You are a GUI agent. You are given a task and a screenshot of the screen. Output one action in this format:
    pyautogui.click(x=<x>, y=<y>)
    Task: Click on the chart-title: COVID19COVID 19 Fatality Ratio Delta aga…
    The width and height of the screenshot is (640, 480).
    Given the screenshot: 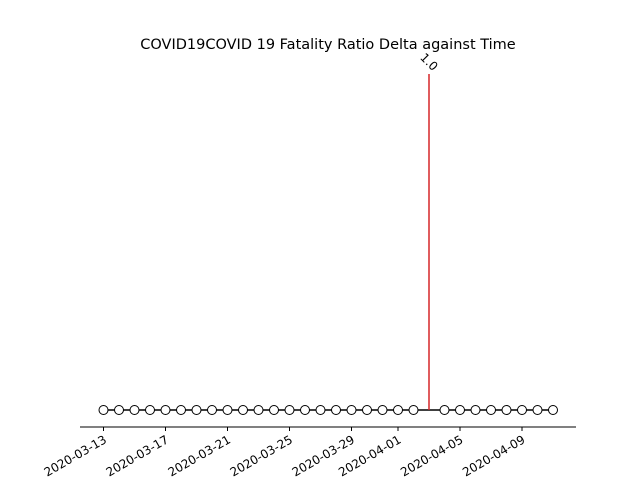 What is the action you would take?
    pyautogui.click(x=328, y=45)
    